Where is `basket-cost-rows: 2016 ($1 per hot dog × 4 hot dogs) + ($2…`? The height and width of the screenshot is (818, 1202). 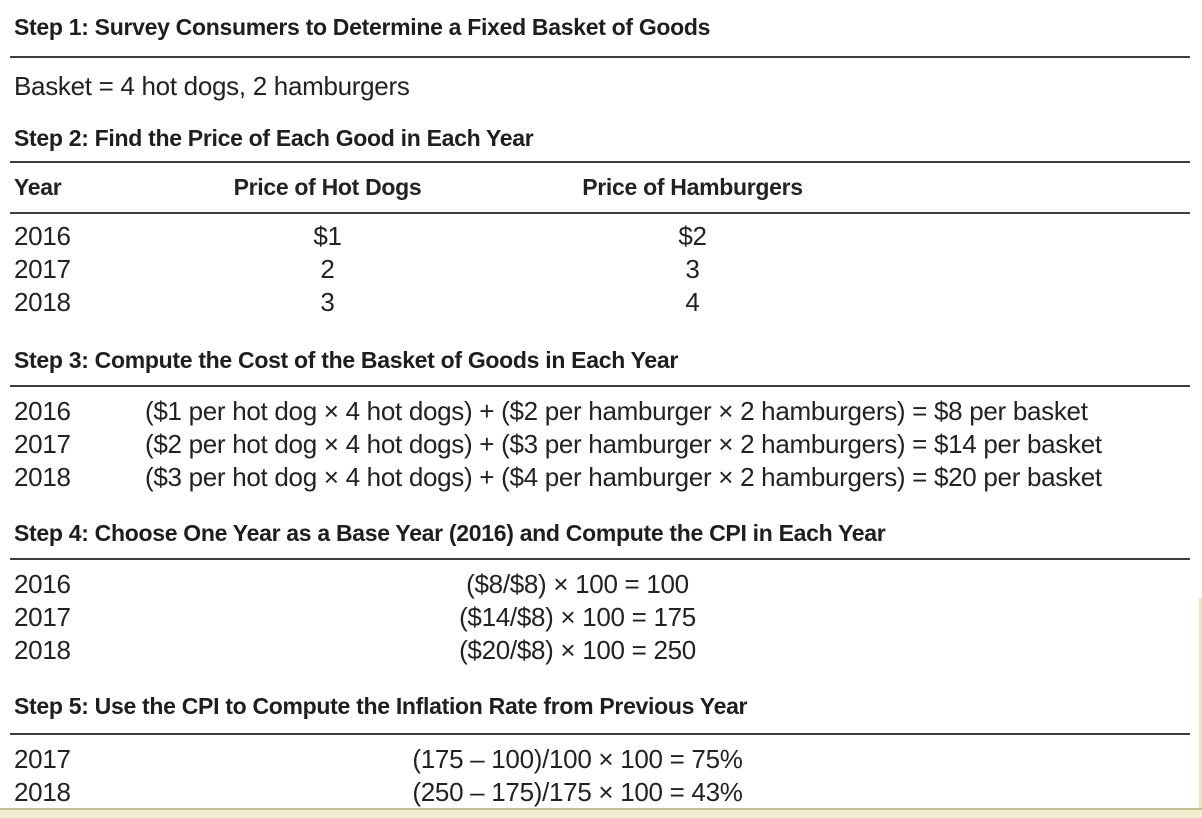 basket-cost-rows: 2016 ($1 per hot dog × 4 hot dogs) + ($2… is located at coordinates (601, 440).